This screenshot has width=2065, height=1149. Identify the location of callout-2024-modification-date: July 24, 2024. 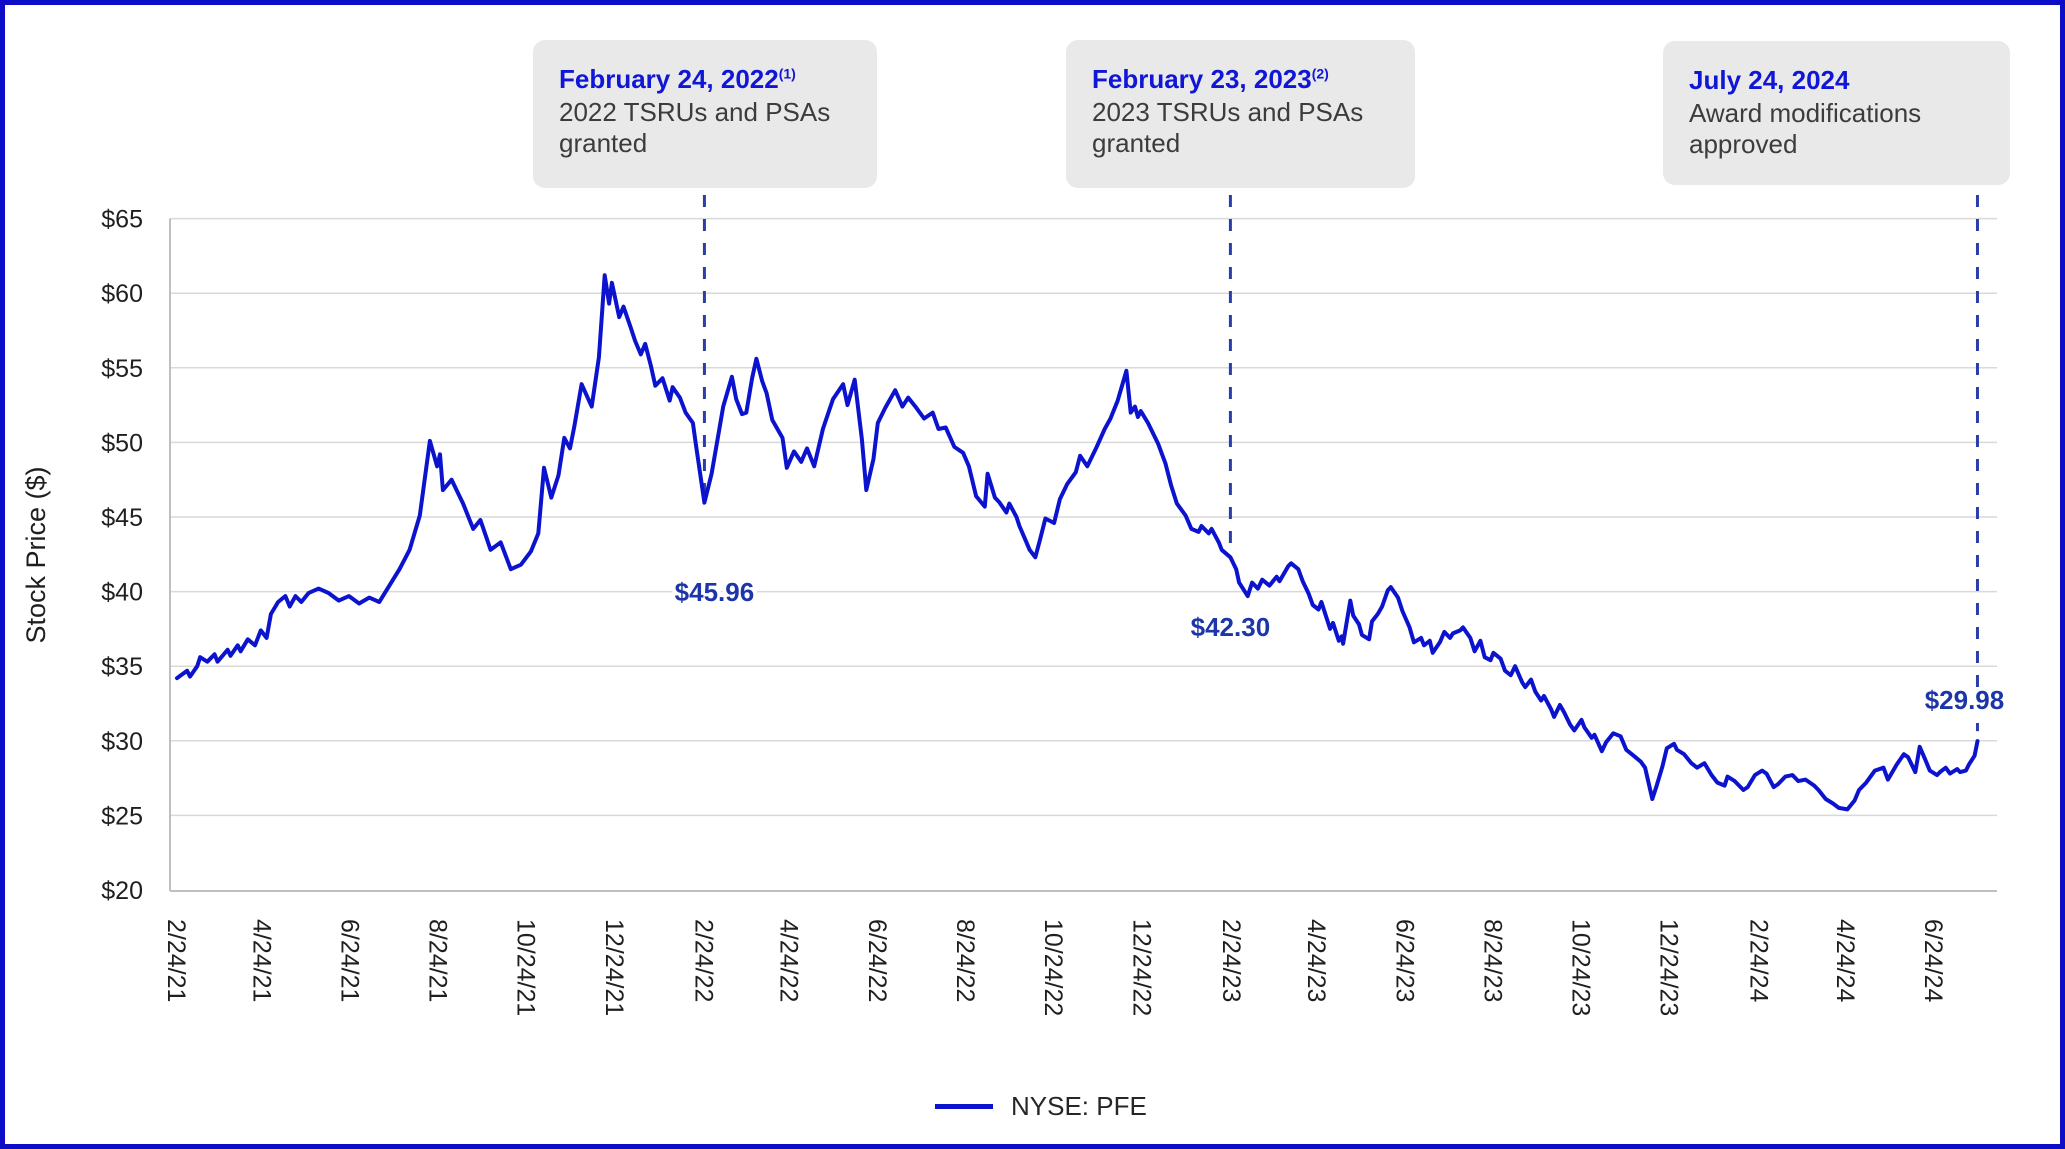
(1769, 80).